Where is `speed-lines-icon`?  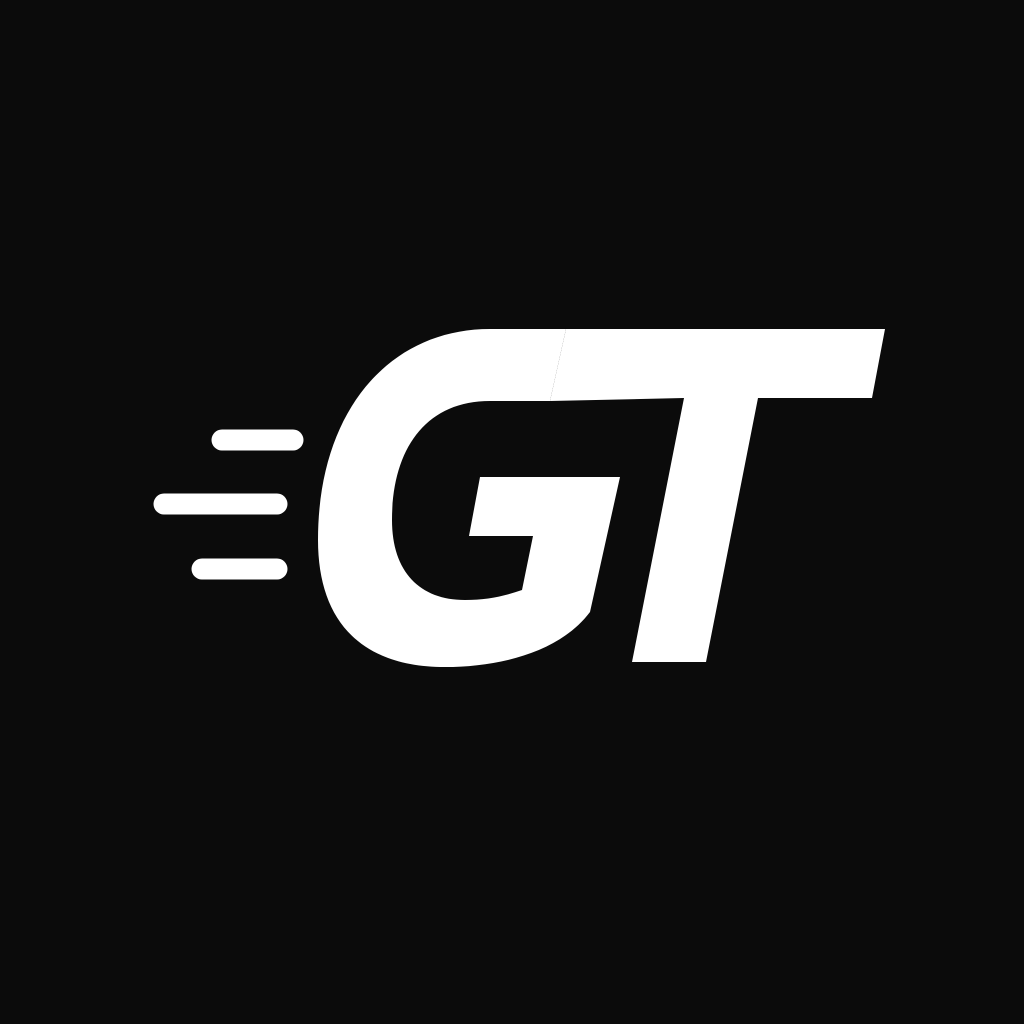 speed-lines-icon is located at coordinates (228, 504).